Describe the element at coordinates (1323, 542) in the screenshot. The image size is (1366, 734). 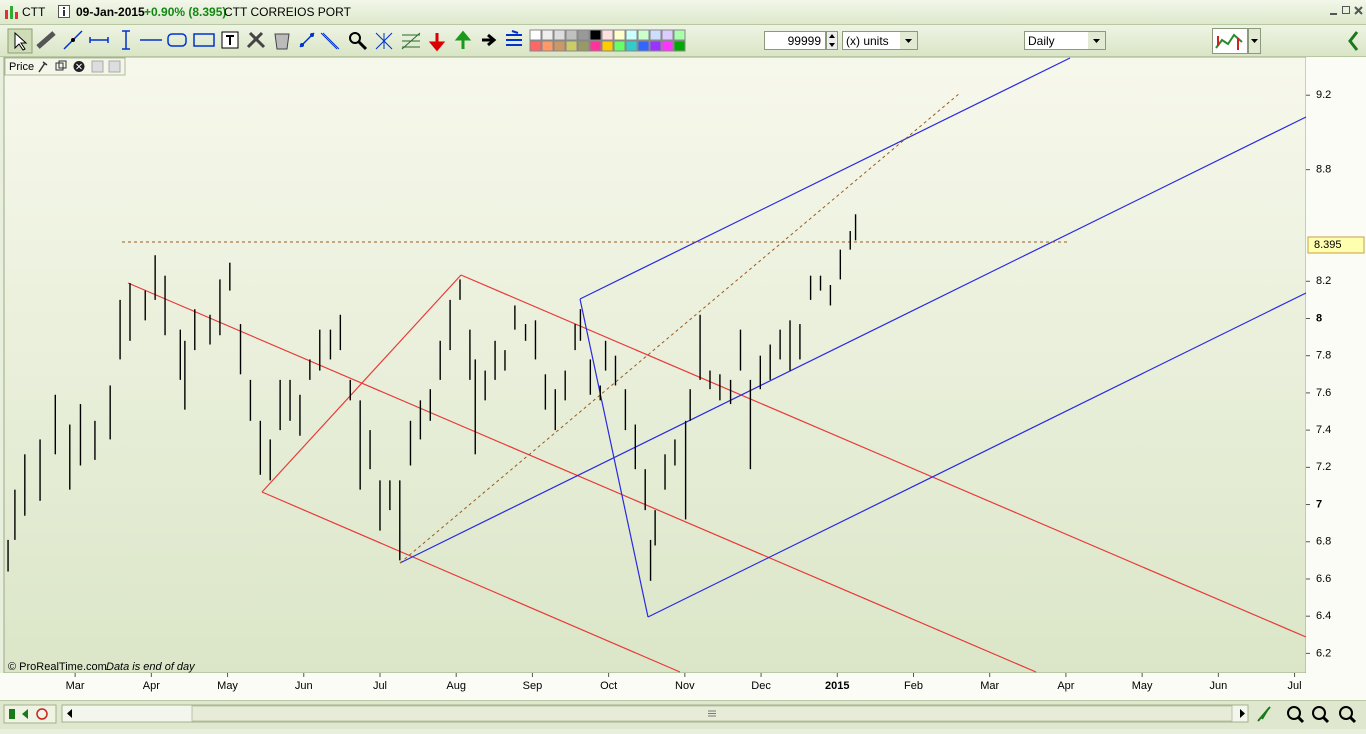
I see `y-tick-label: 6.8` at that location.